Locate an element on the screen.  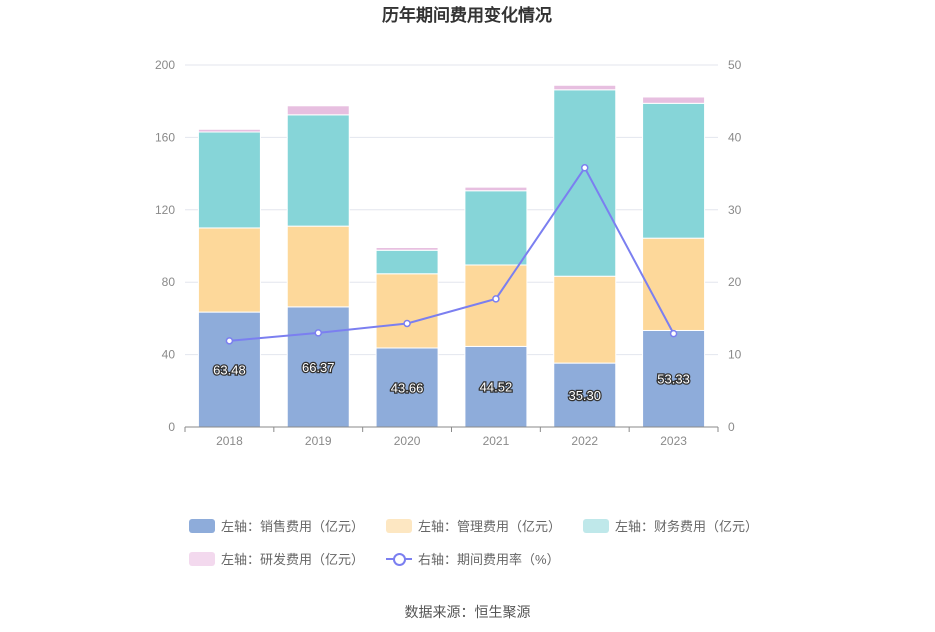
left-tick-label: 120 is located at coordinates (165, 210).